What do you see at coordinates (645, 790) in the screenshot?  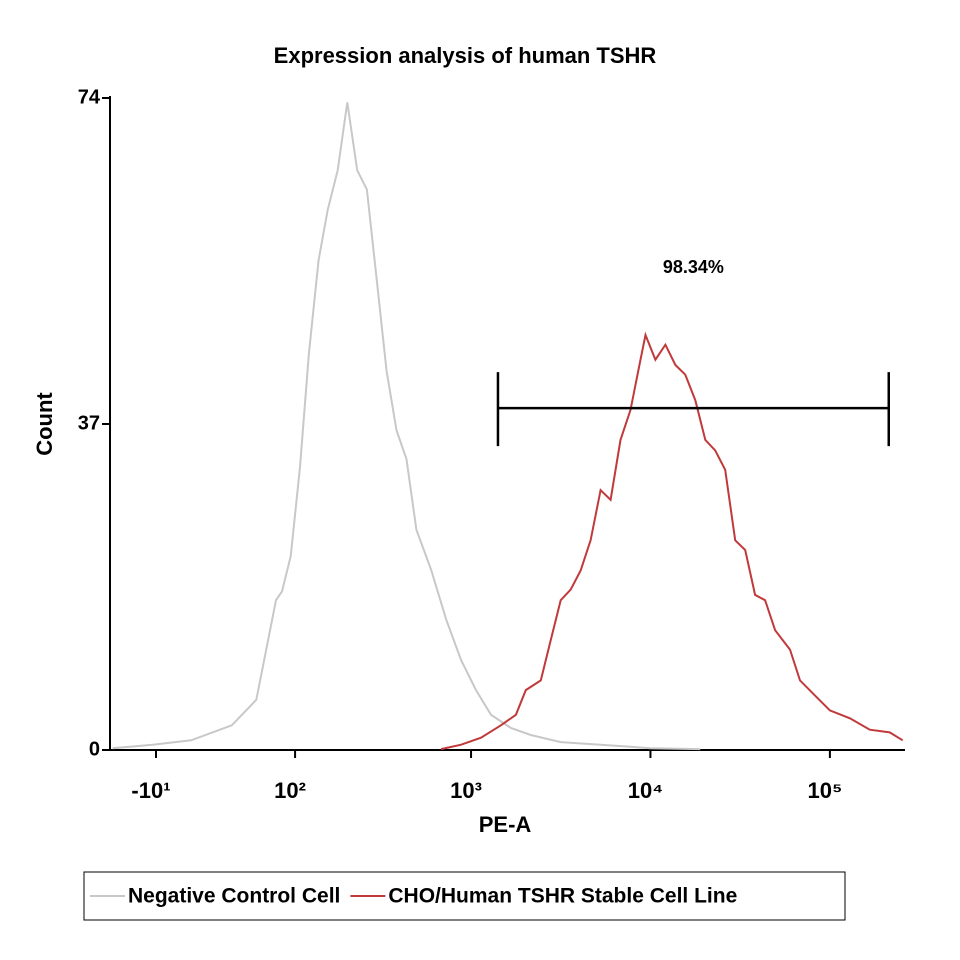 I see `x-tick-label: 10⁴` at bounding box center [645, 790].